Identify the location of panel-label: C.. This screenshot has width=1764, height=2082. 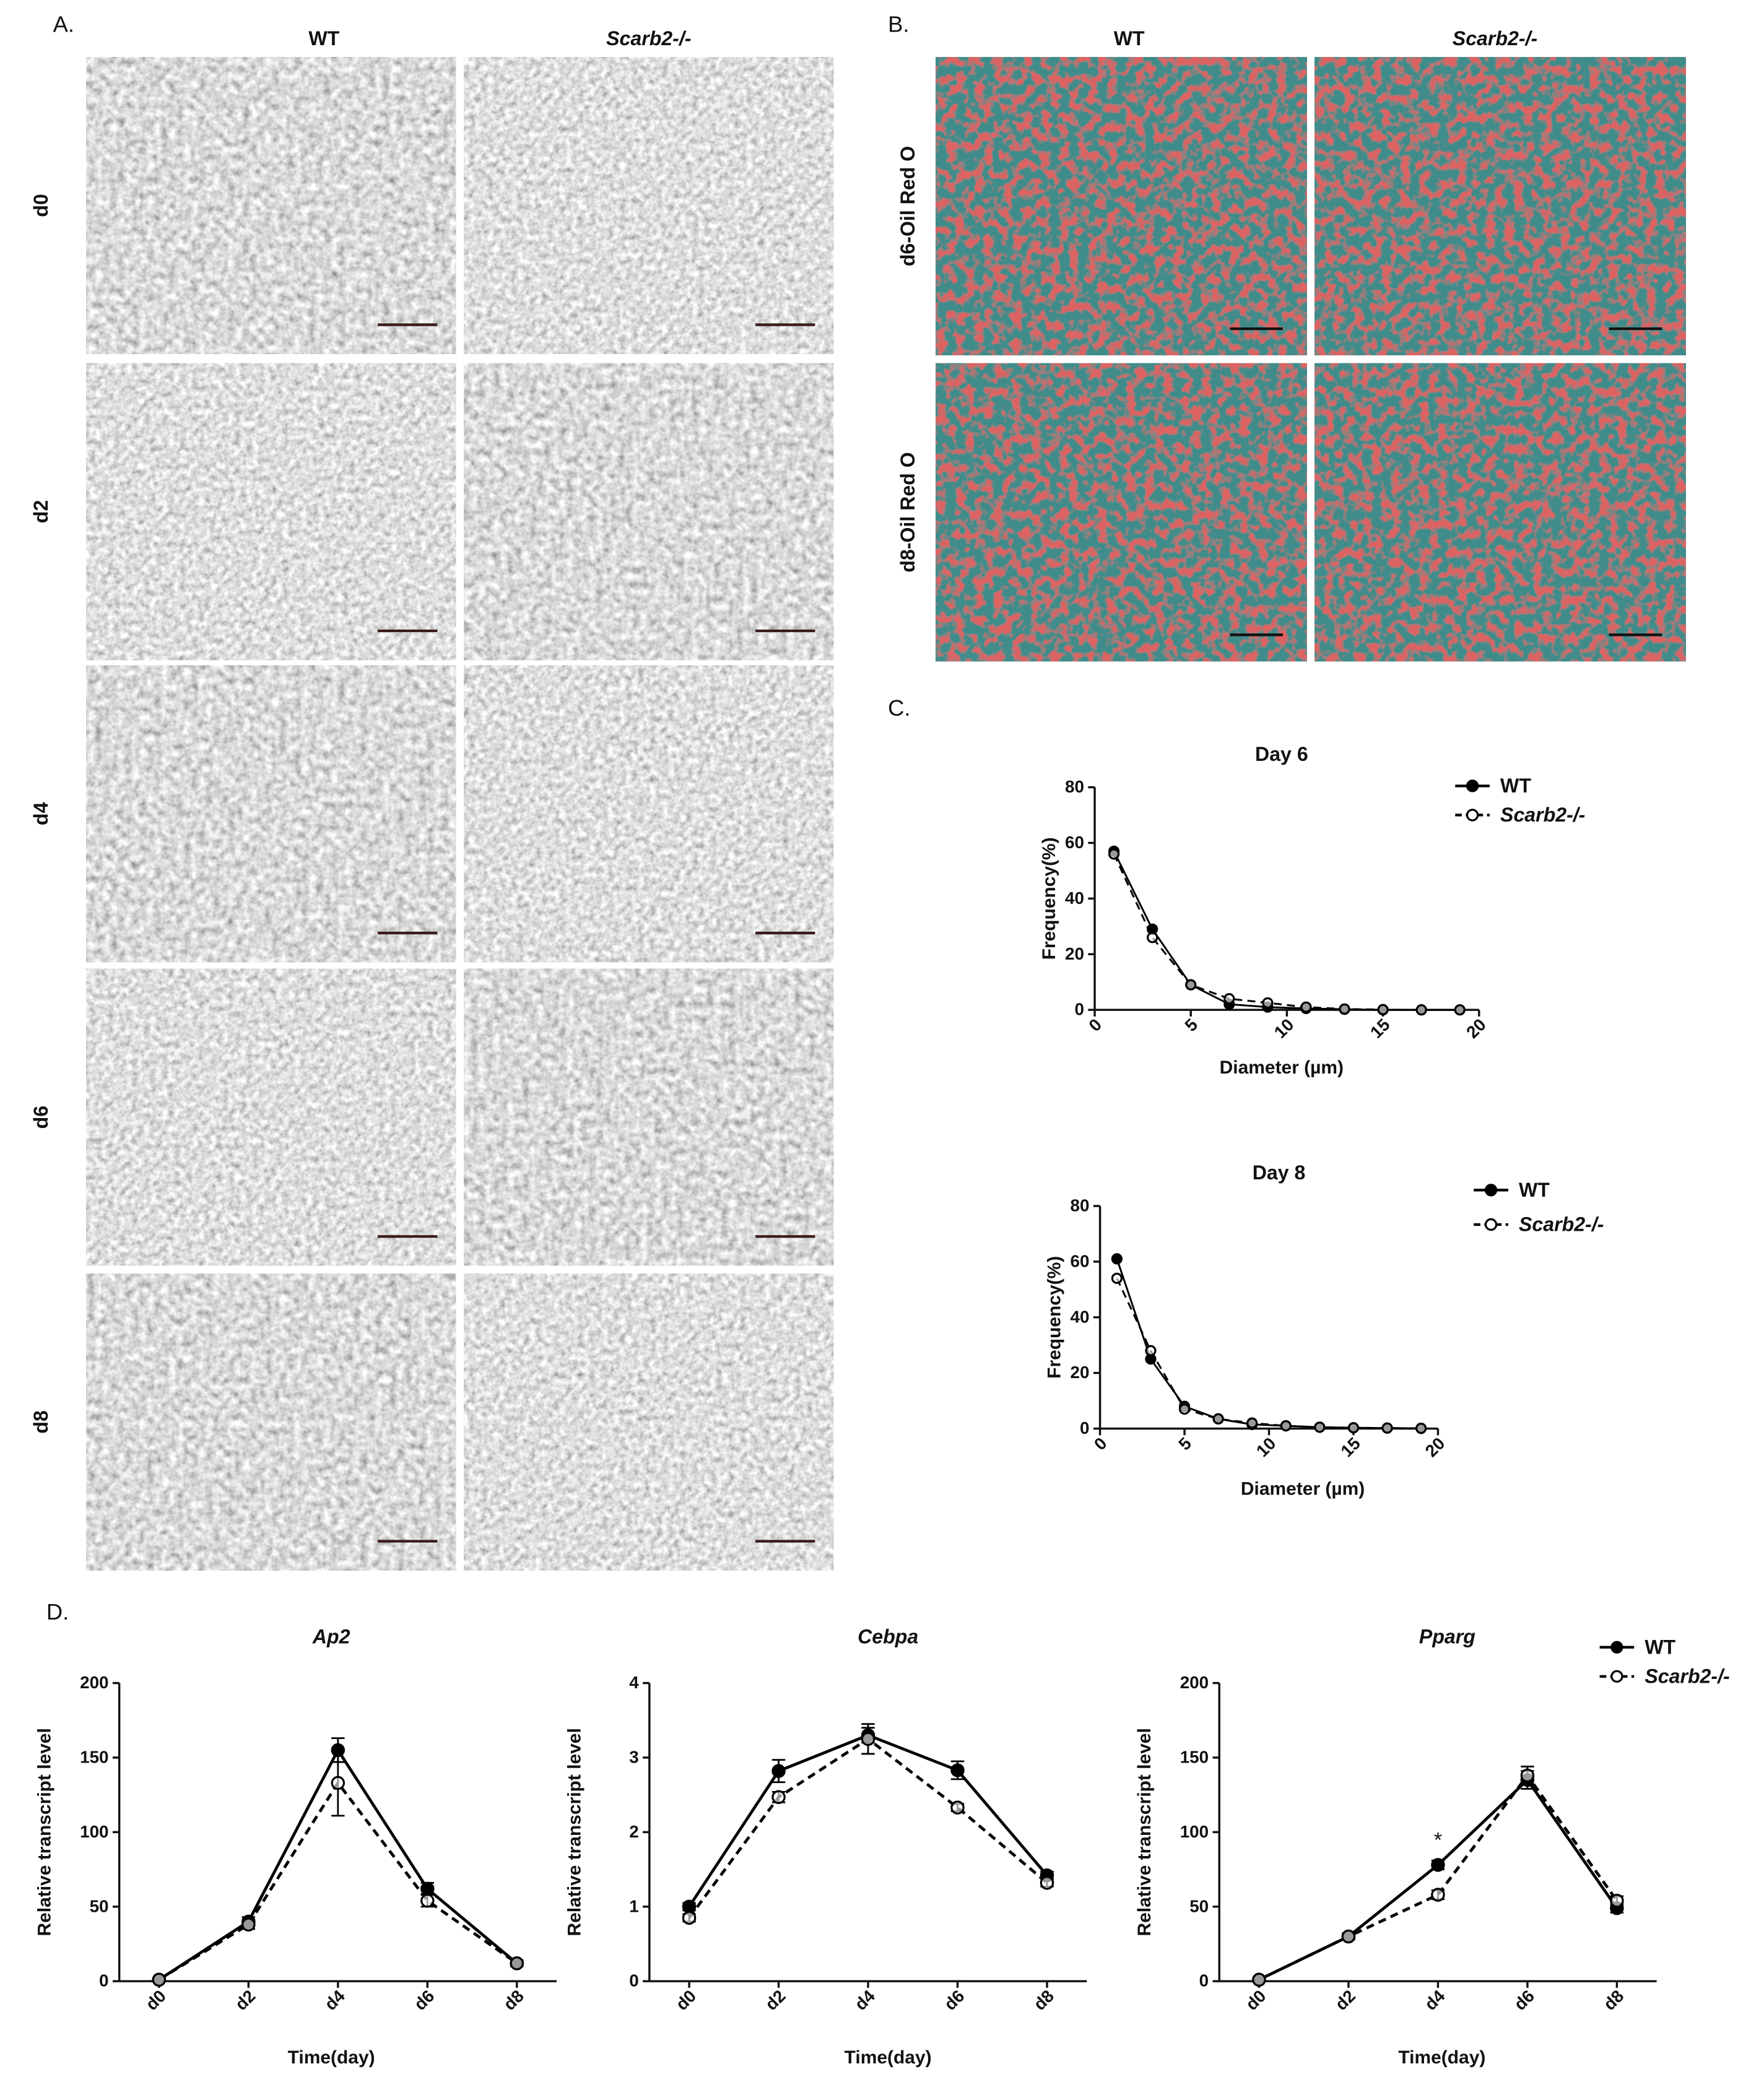
(899, 708).